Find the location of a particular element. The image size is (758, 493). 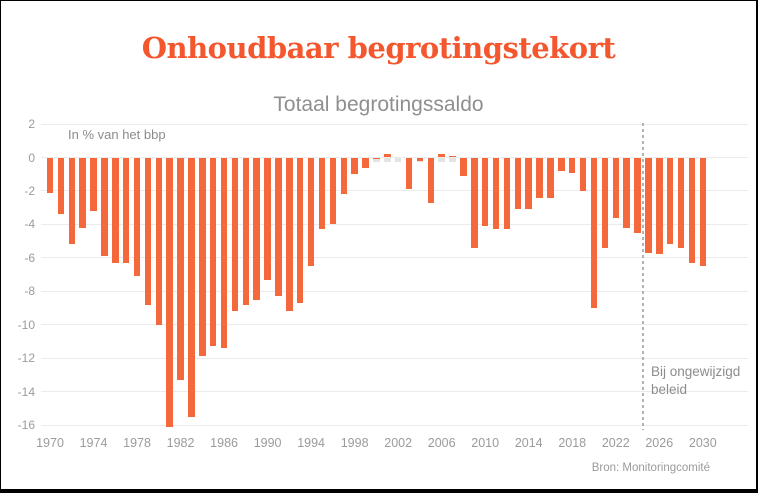

bar-1977 is located at coordinates (126, 210).